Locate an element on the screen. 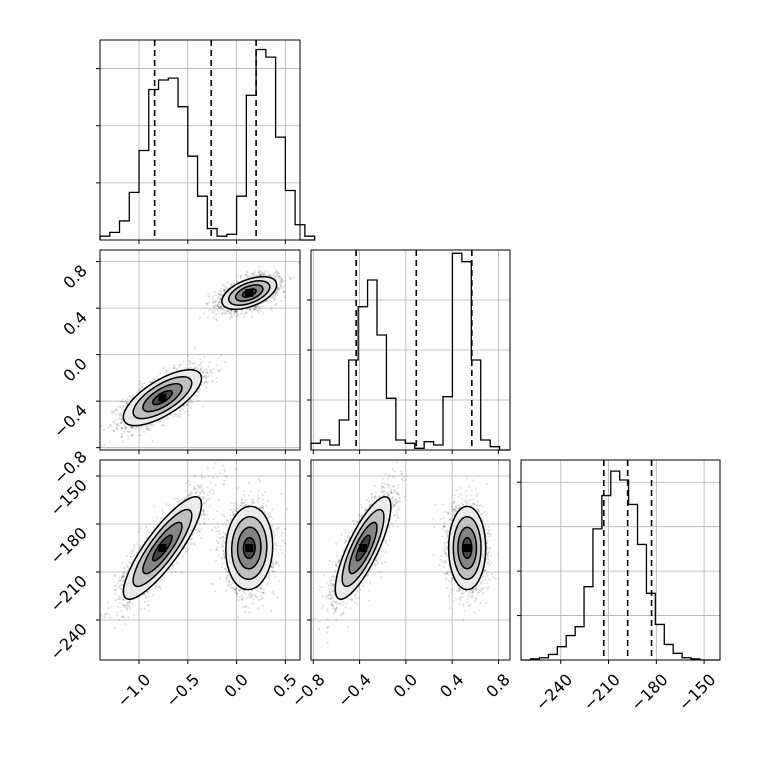 The width and height of the screenshot is (760, 760). param3-ytick-label-1: −210 is located at coordinates (68, 593).